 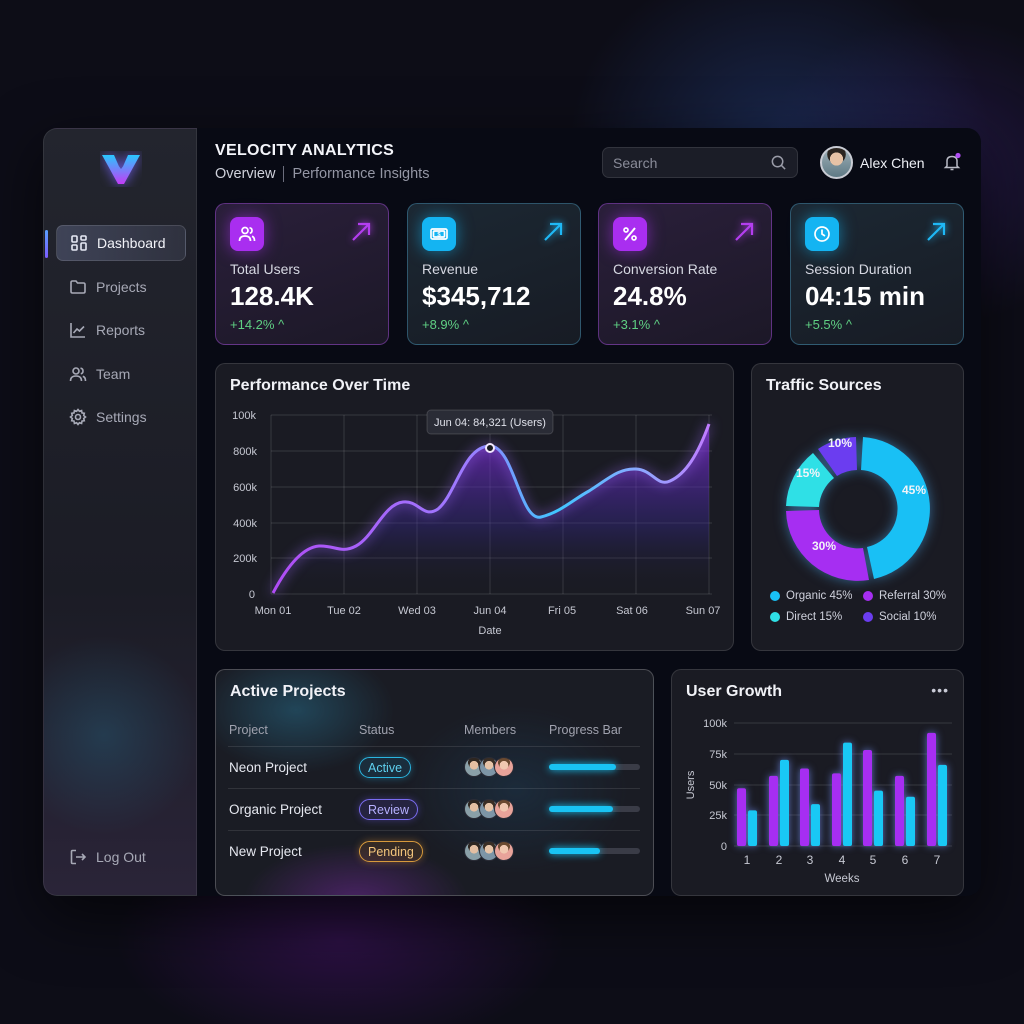 I want to click on slice-labels: 45% 30% 15% 10%, so click(x=861, y=494).